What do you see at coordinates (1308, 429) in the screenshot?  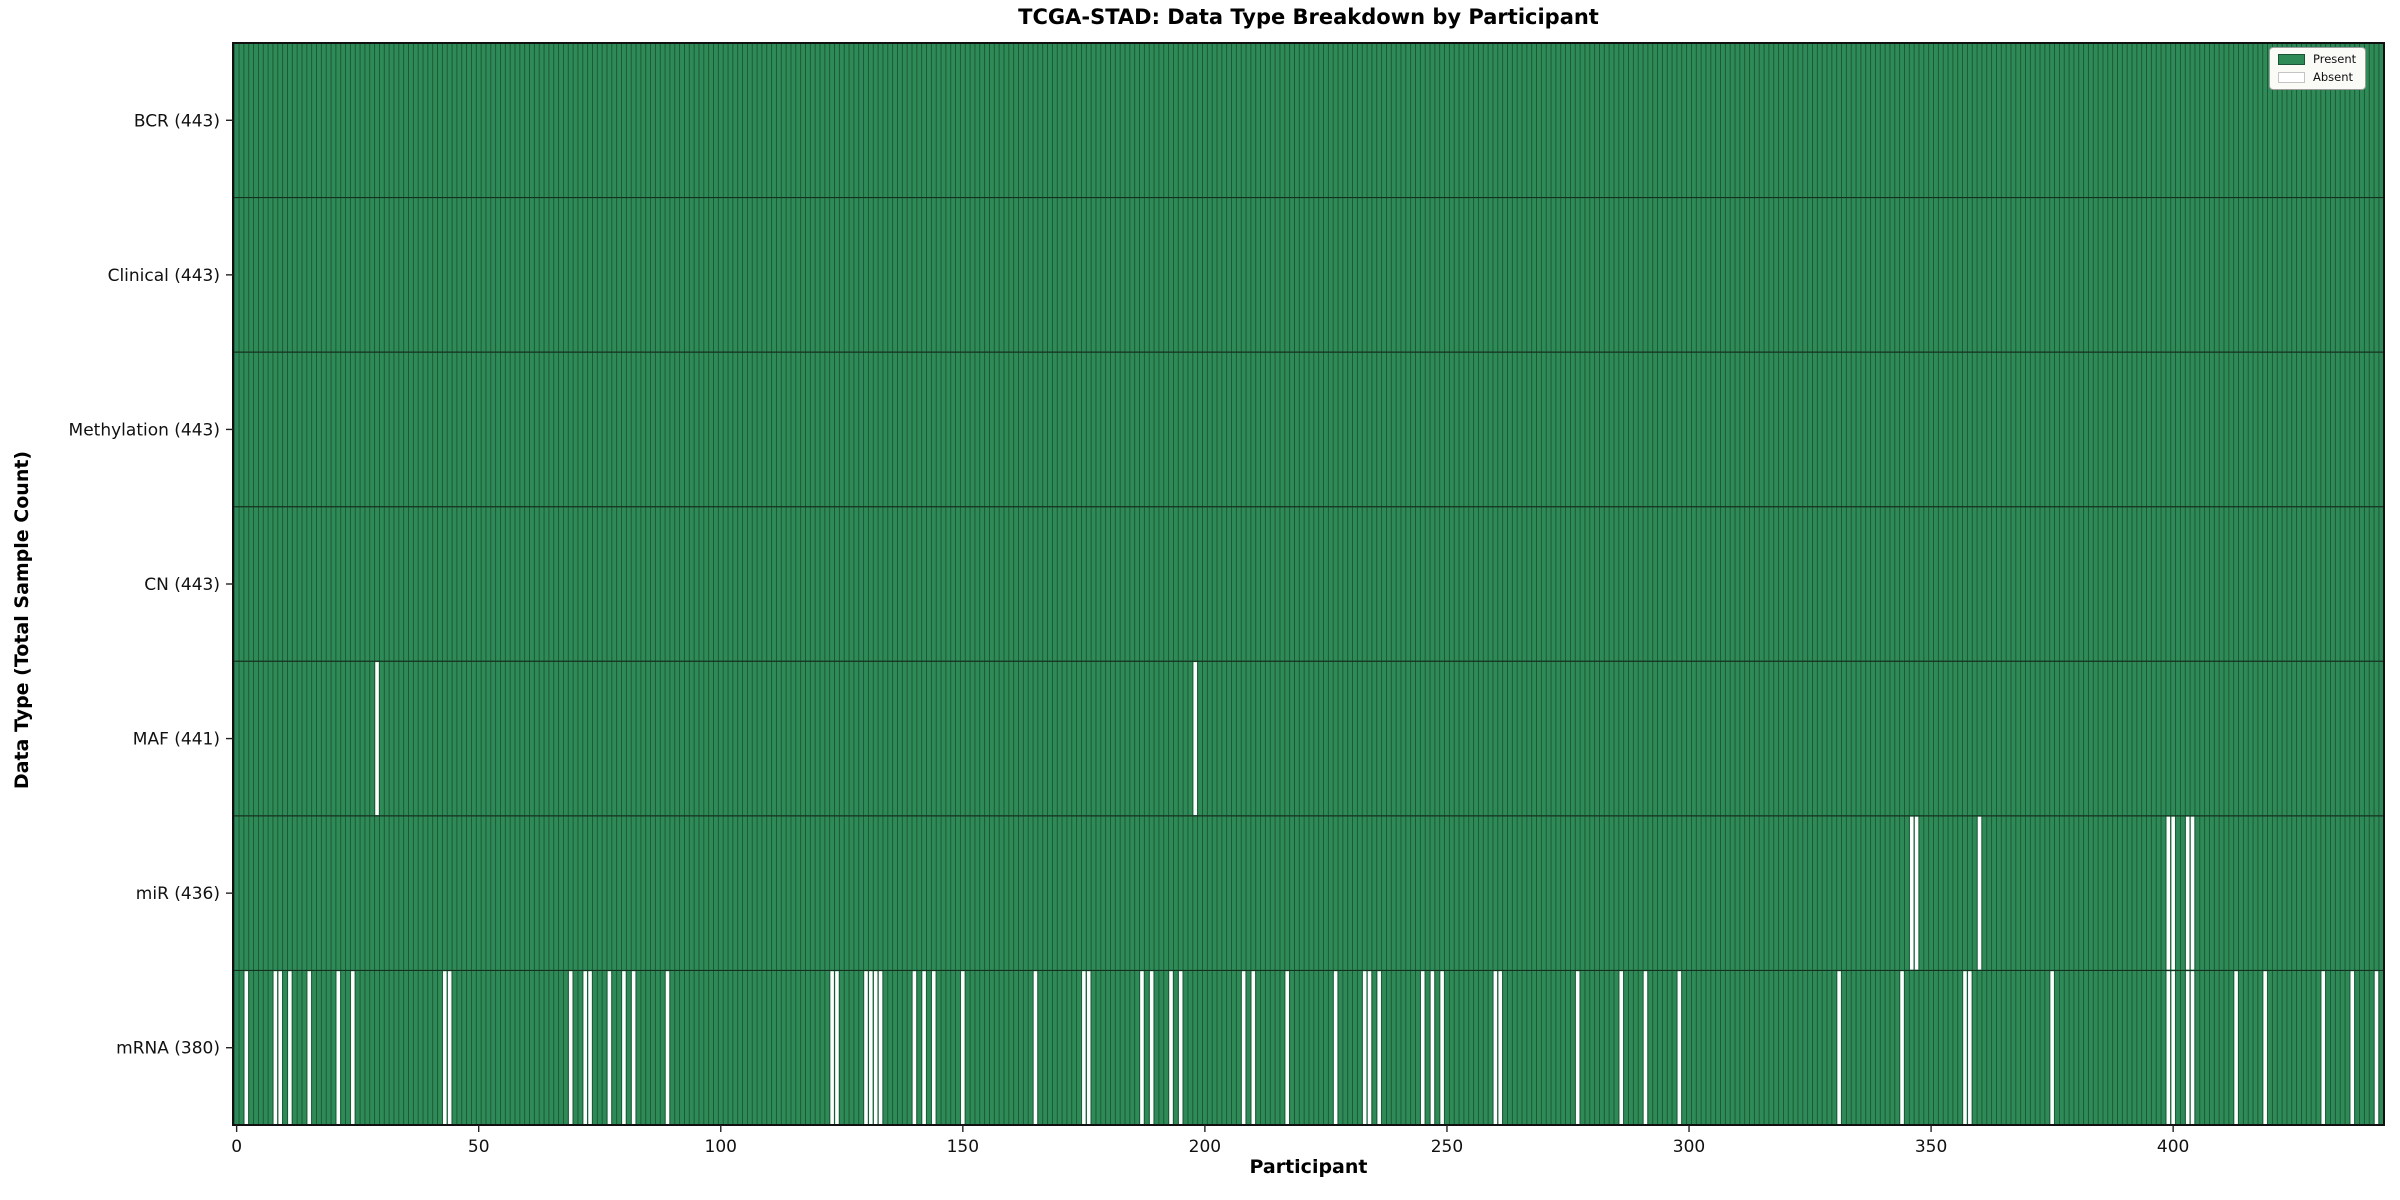 I see `row-band-Methylation` at bounding box center [1308, 429].